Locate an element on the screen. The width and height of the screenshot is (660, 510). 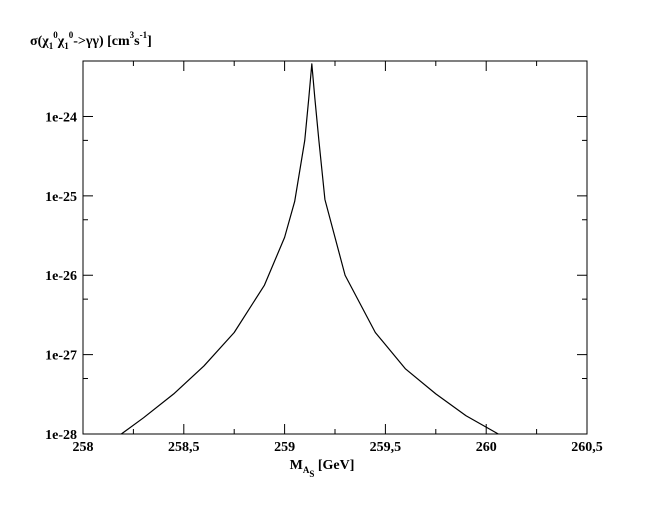
y-tick-label: 1e-26 is located at coordinates (61, 276).